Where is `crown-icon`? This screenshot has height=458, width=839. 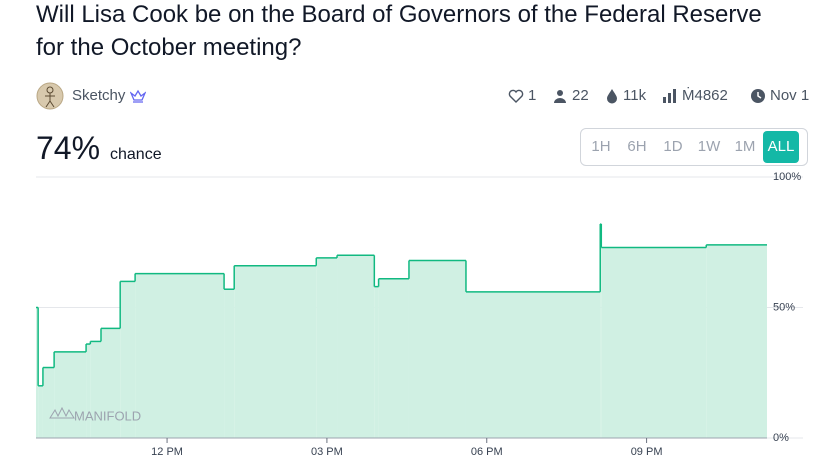 crown-icon is located at coordinates (138, 96).